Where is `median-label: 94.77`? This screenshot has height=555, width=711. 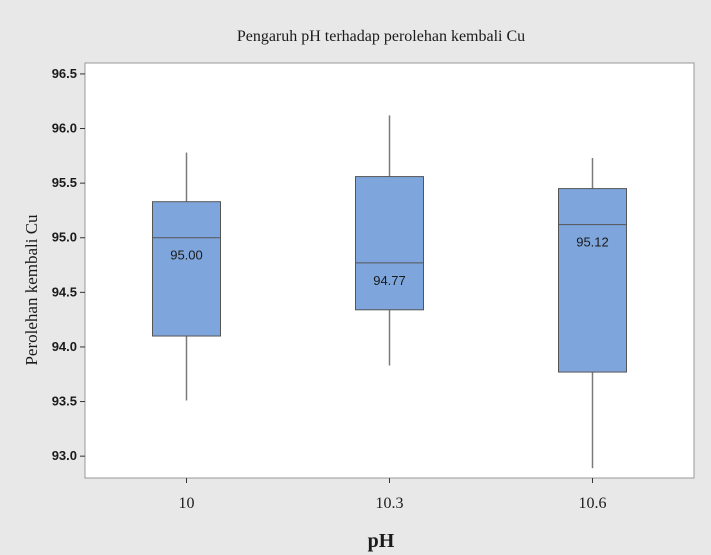 median-label: 94.77 is located at coordinates (389, 280).